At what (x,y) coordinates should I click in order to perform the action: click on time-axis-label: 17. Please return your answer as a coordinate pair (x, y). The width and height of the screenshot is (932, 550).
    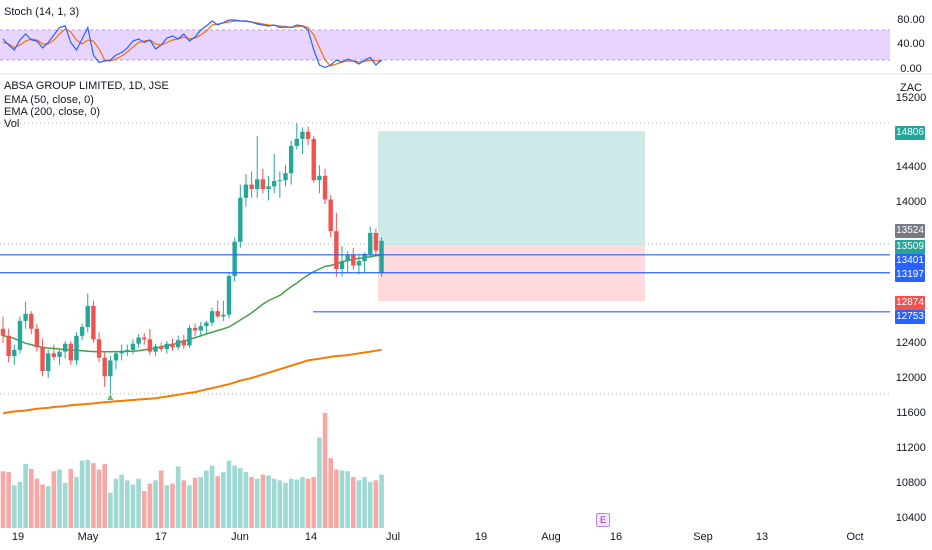
    Looking at the image, I should click on (161, 537).